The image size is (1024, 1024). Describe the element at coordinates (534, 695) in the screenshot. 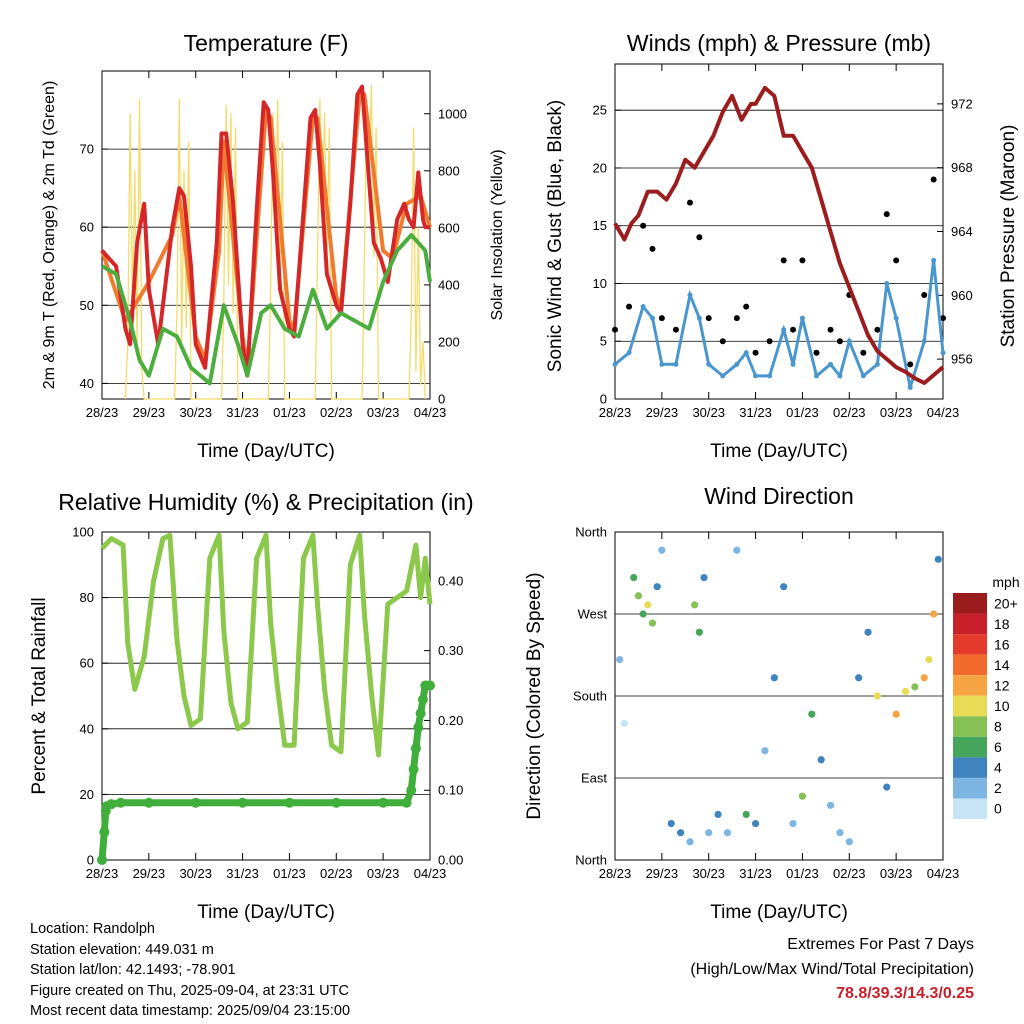

I see `direction-y-label-left: Direction (Colored By Speed)` at that location.